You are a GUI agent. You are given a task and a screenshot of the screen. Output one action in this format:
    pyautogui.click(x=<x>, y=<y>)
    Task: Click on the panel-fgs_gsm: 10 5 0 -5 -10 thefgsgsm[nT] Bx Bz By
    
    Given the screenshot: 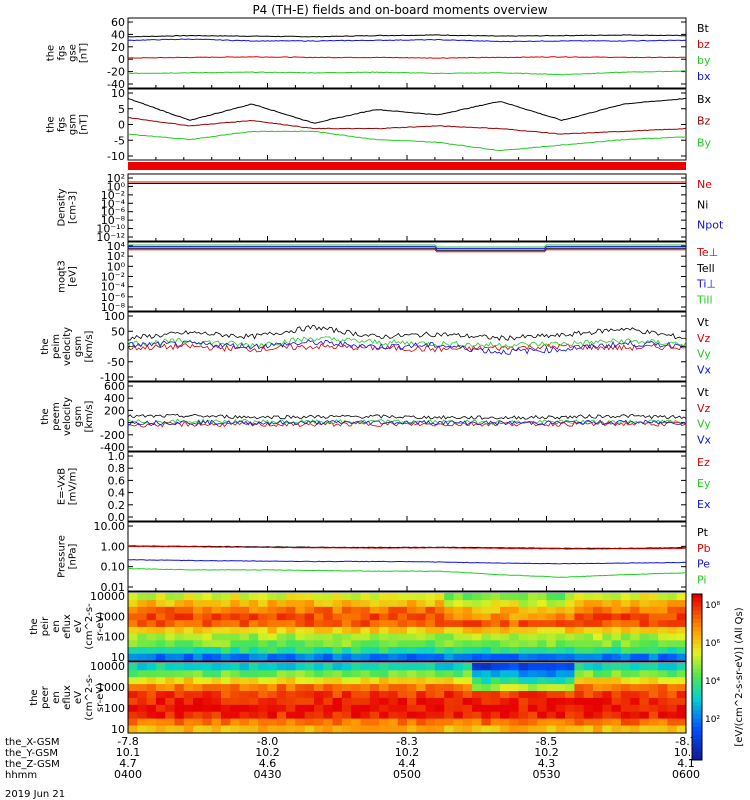 What is the action you would take?
    pyautogui.click(x=379, y=125)
    